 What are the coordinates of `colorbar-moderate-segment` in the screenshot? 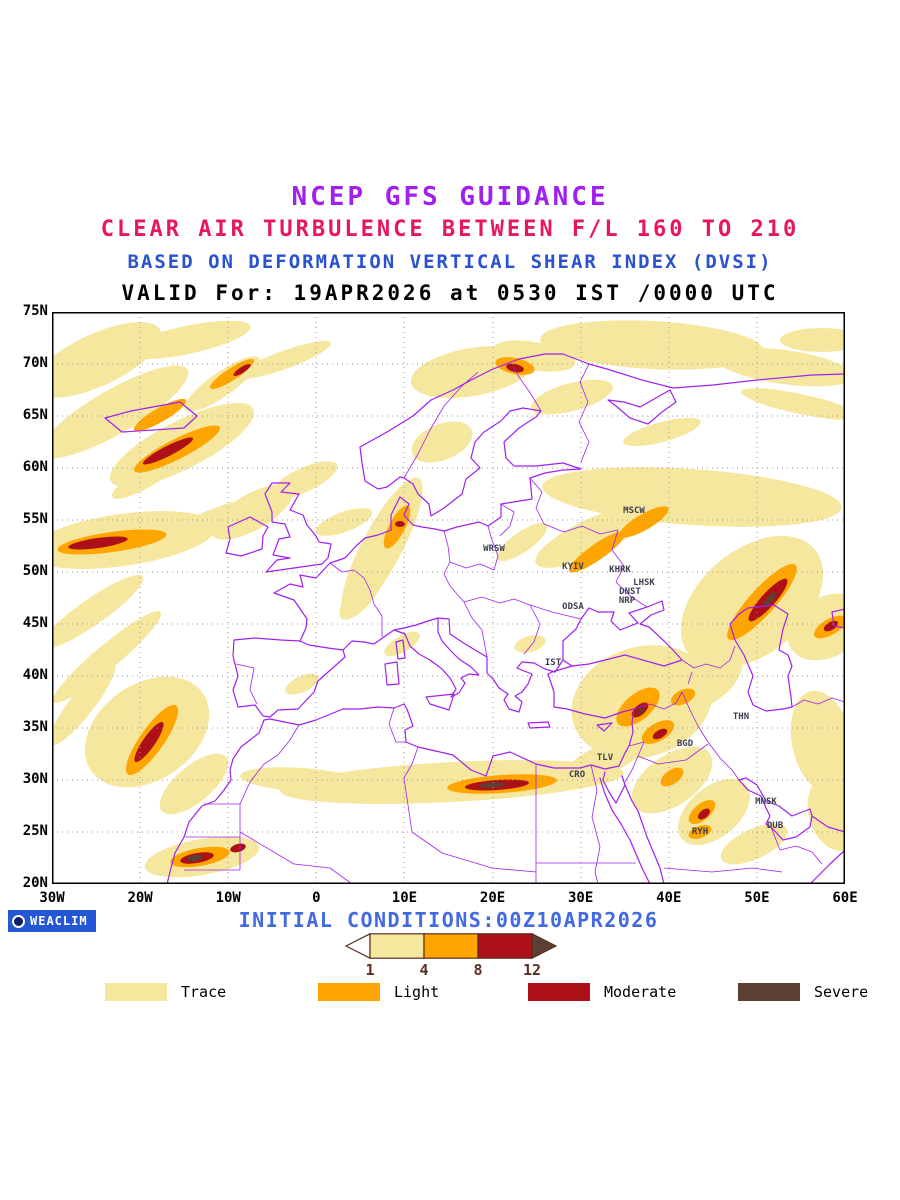 It's located at (505, 946).